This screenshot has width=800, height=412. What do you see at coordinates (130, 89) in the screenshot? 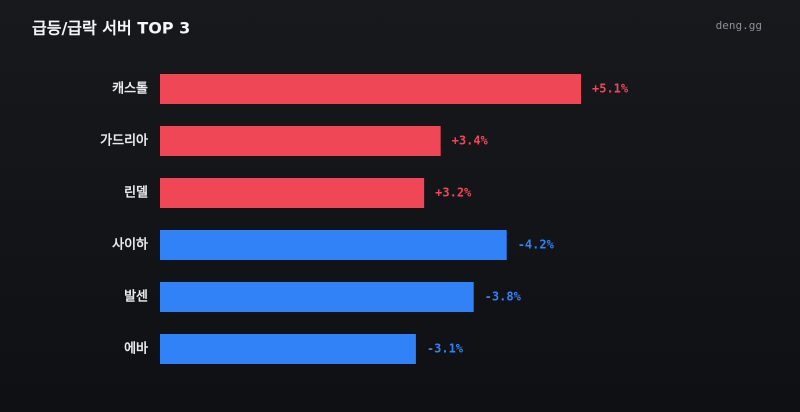
I see `category-label: 캐스톨` at bounding box center [130, 89].